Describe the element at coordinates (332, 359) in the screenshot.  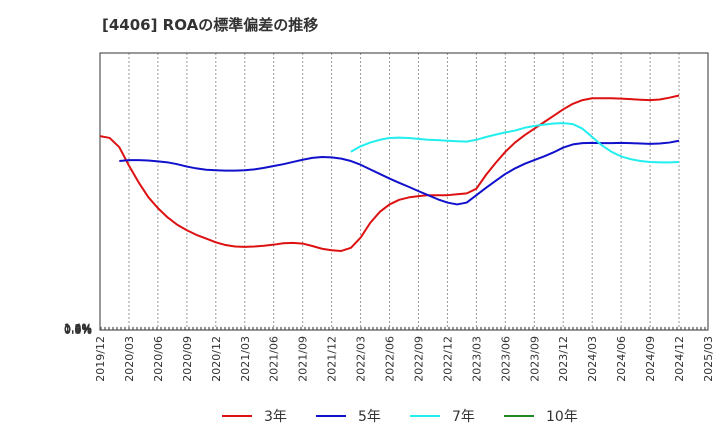
I see `x-tick-label: 2021/12` at that location.